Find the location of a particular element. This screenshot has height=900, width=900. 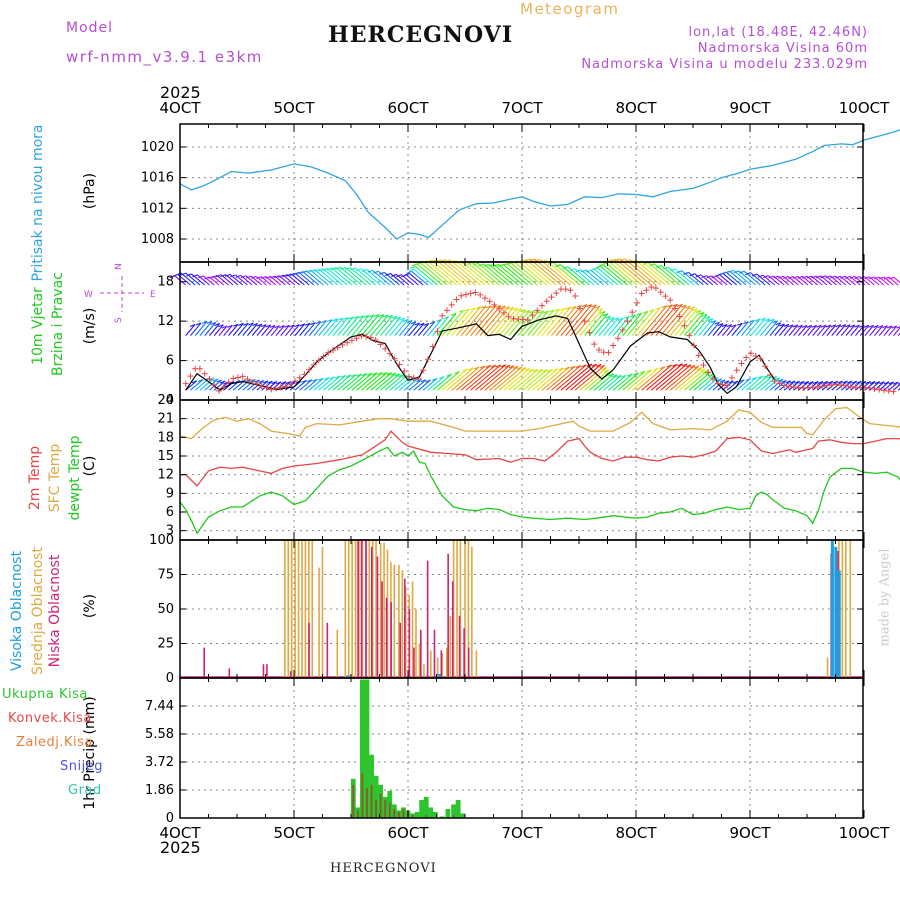

elevation-label: Nadmorska Visina 60m is located at coordinates (782, 48).